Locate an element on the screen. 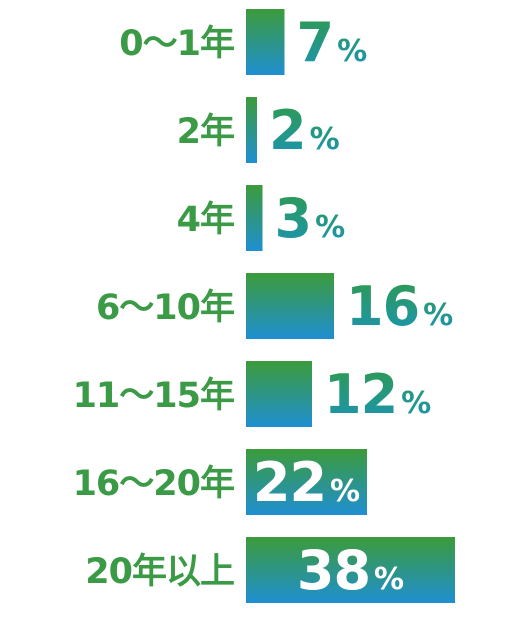 This screenshot has width=510, height=630. bar-row: 6〜10年 16% is located at coordinates (274, 306).